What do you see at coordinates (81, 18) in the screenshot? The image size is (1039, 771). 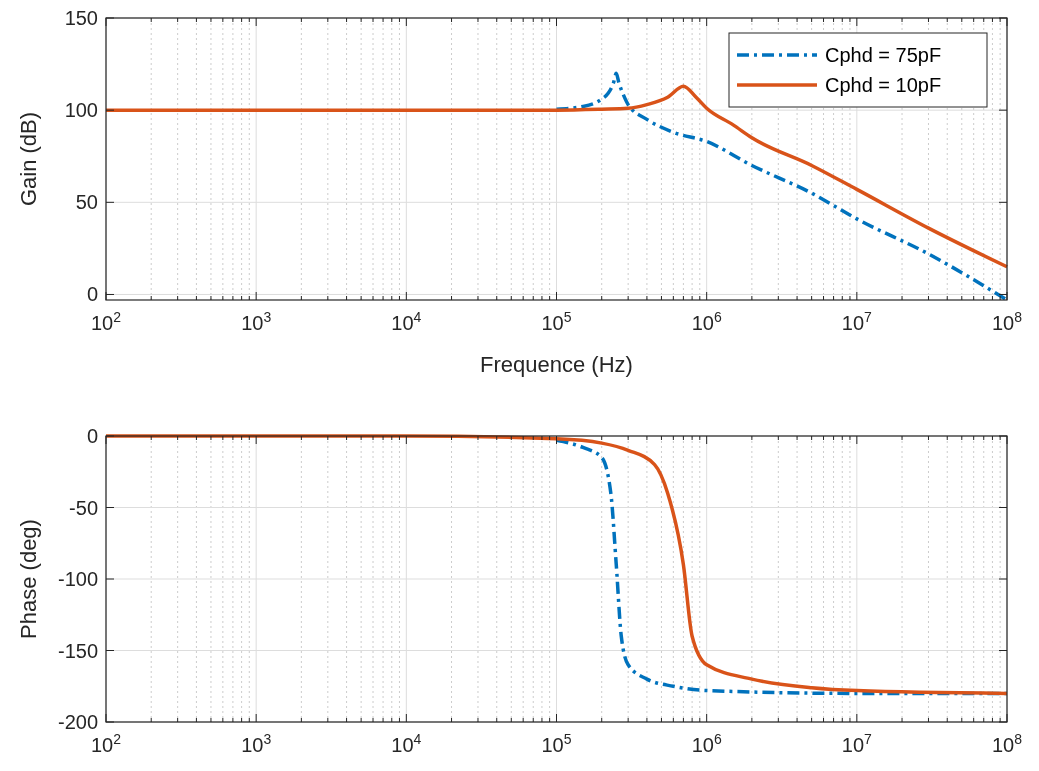 I see `y-tick-label: 150` at bounding box center [81, 18].